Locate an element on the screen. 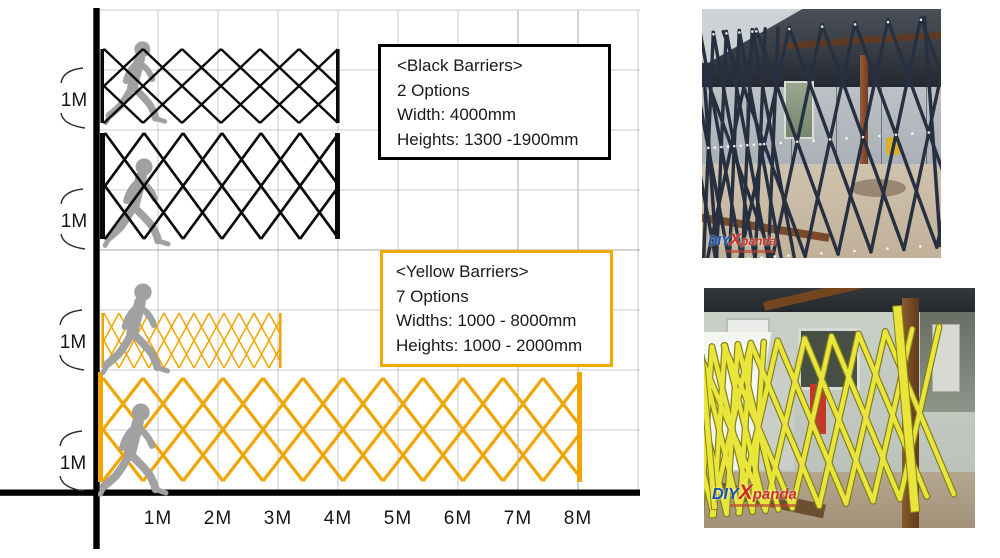 The width and height of the screenshot is (1000, 558). black-barriers-width: Width: 4000mm is located at coordinates (457, 114).